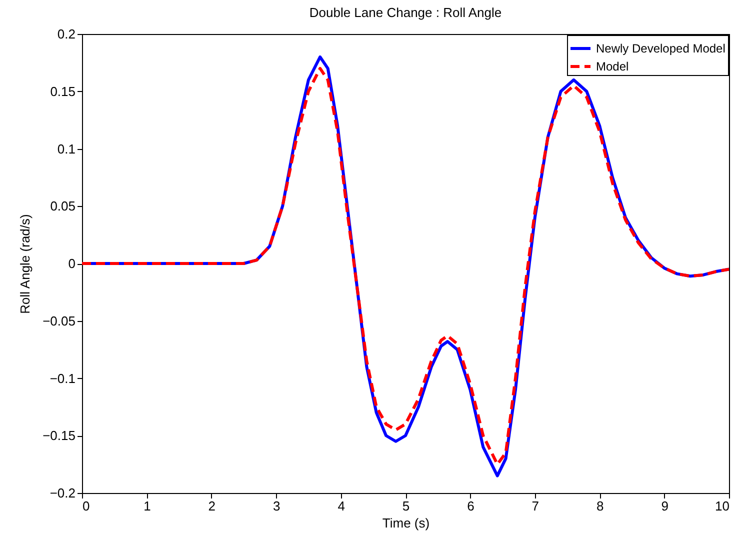  Describe the element at coordinates (63, 91) in the screenshot. I see `y-tick-label: 0.15` at that location.